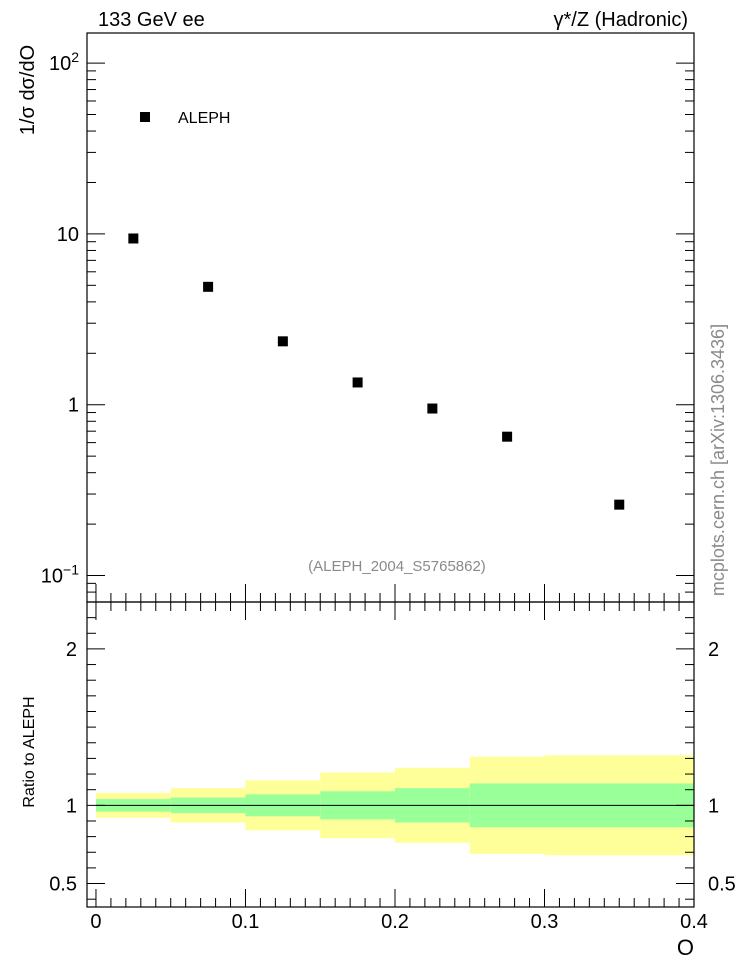  I want to click on main-y-tick-label: 1, so click(73, 406).